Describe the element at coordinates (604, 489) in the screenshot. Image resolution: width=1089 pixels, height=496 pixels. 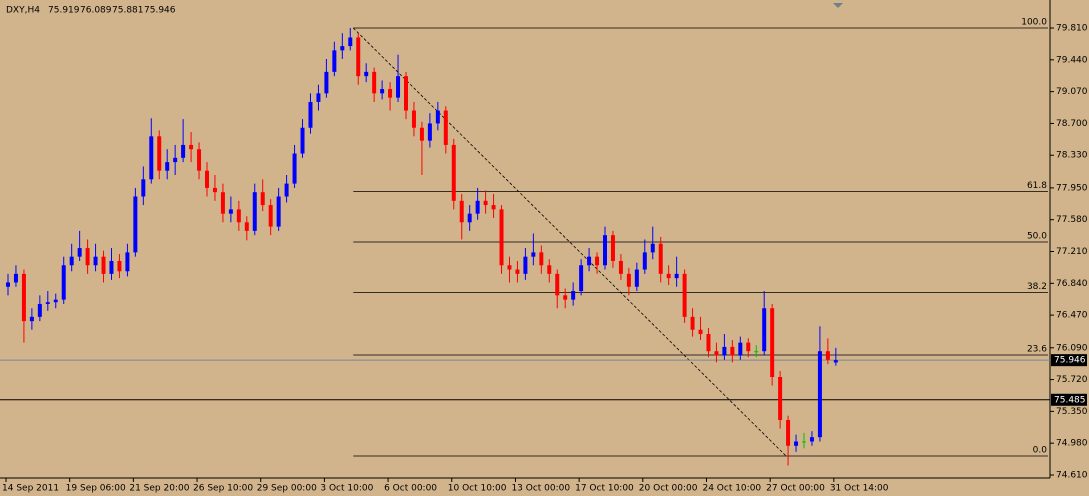
I see `x-tick-label: 17 Oct 10:00` at that location.